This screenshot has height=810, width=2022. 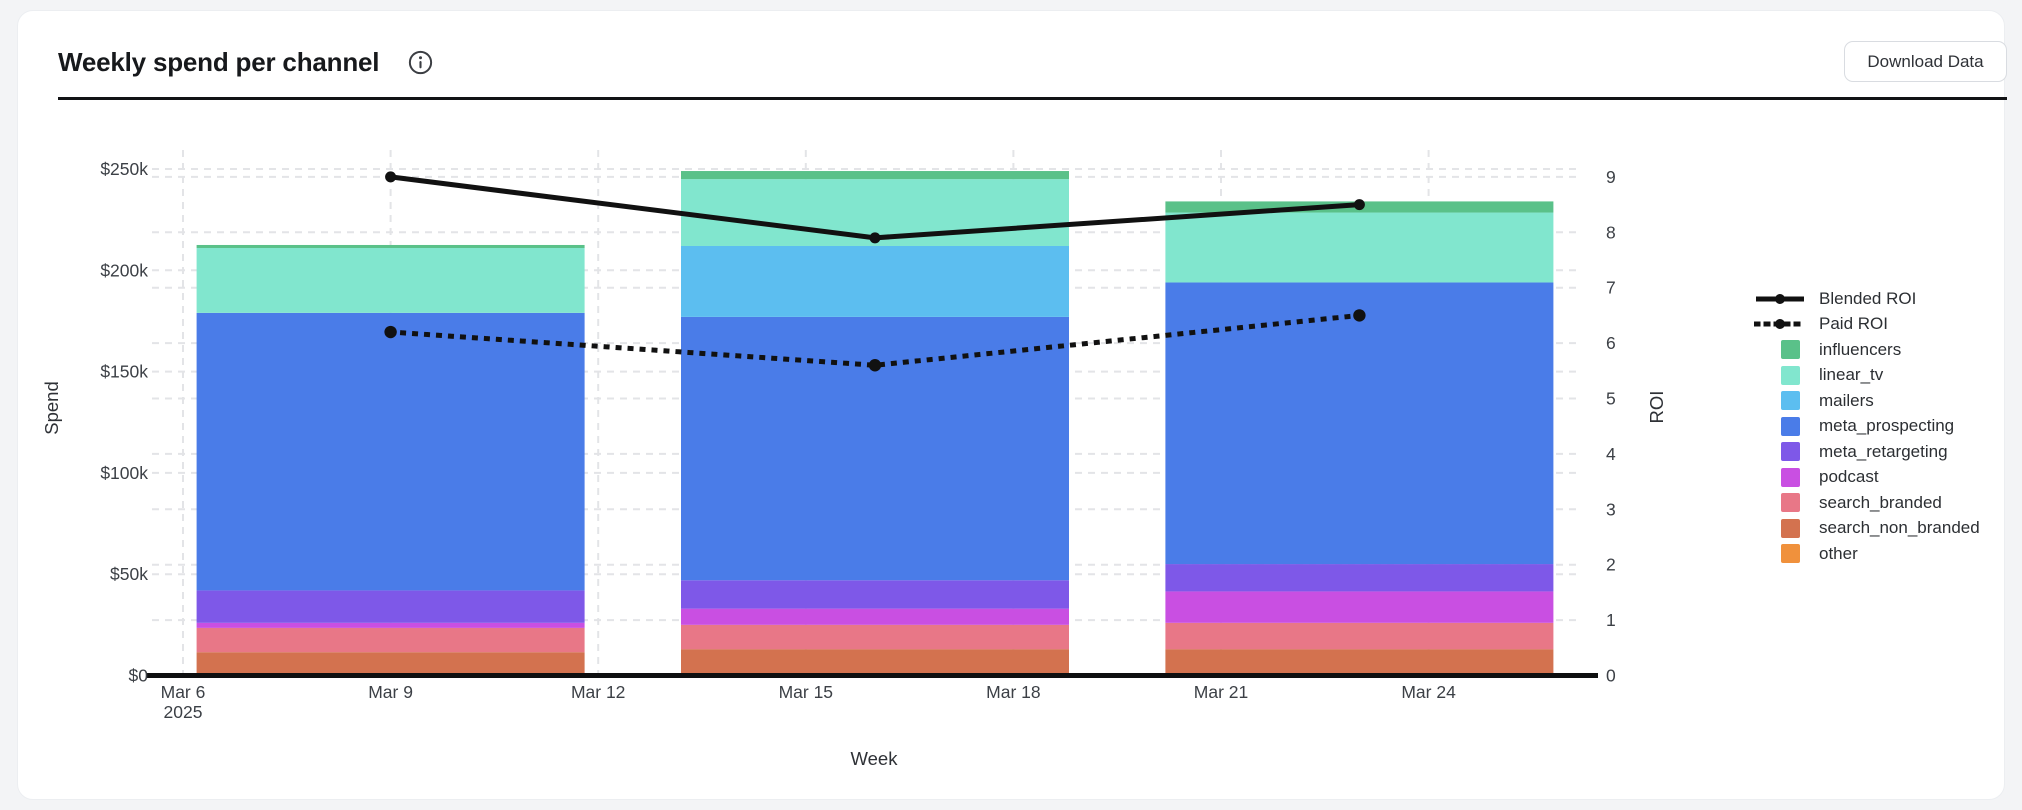 What do you see at coordinates (1786, 350) in the screenshot?
I see `influencers-swatch-icon` at bounding box center [1786, 350].